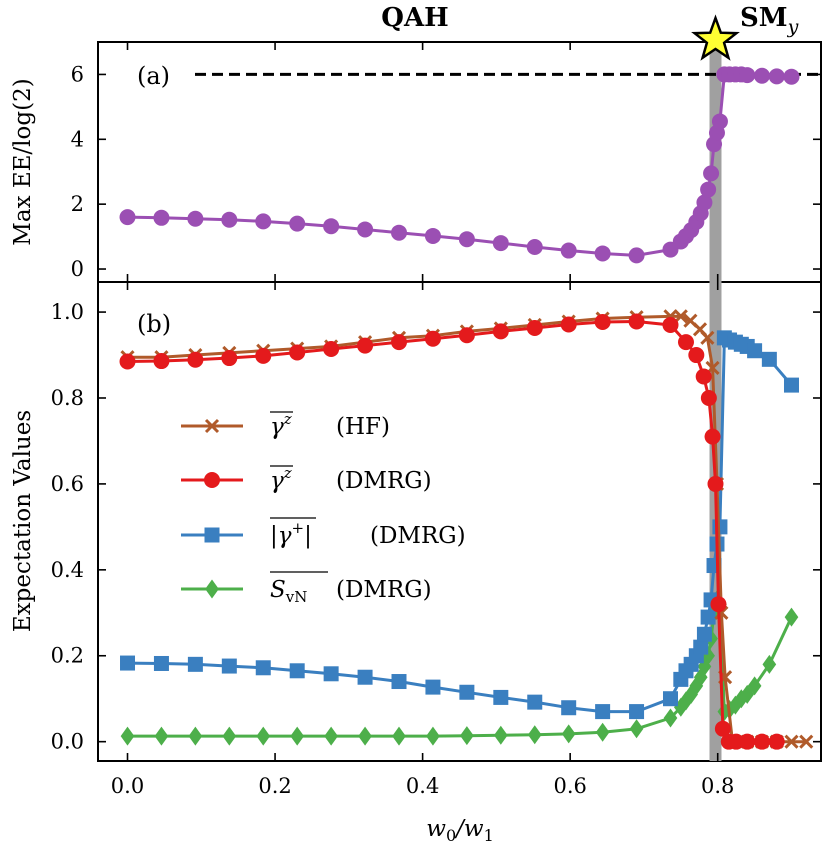 The height and width of the screenshot is (847, 830). What do you see at coordinates (127, 786) in the screenshot?
I see `x-tick-label: 0.0` at bounding box center [127, 786].